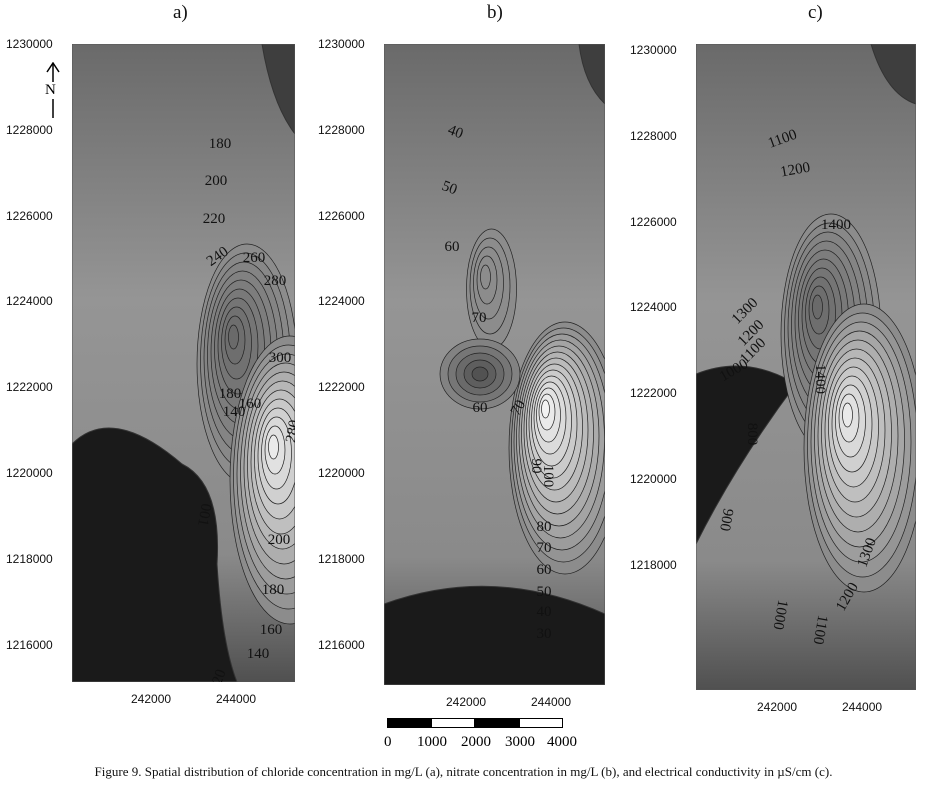 The height and width of the screenshot is (785, 927). I want to click on contour-label: 90, so click(536, 466).